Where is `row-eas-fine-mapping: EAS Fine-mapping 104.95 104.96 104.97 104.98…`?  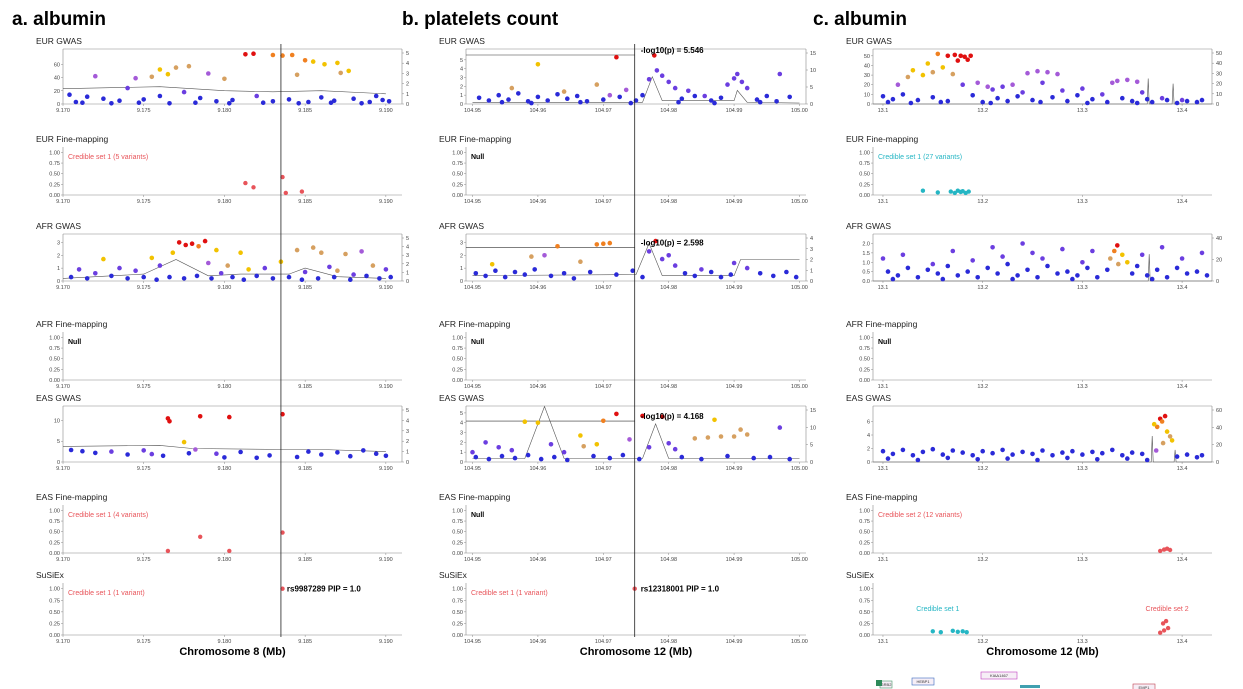
row-eas-fine-mapping: EAS Fine-mapping 104.95 104.96 104.97 104.98… is located at coordinates (623, 527).